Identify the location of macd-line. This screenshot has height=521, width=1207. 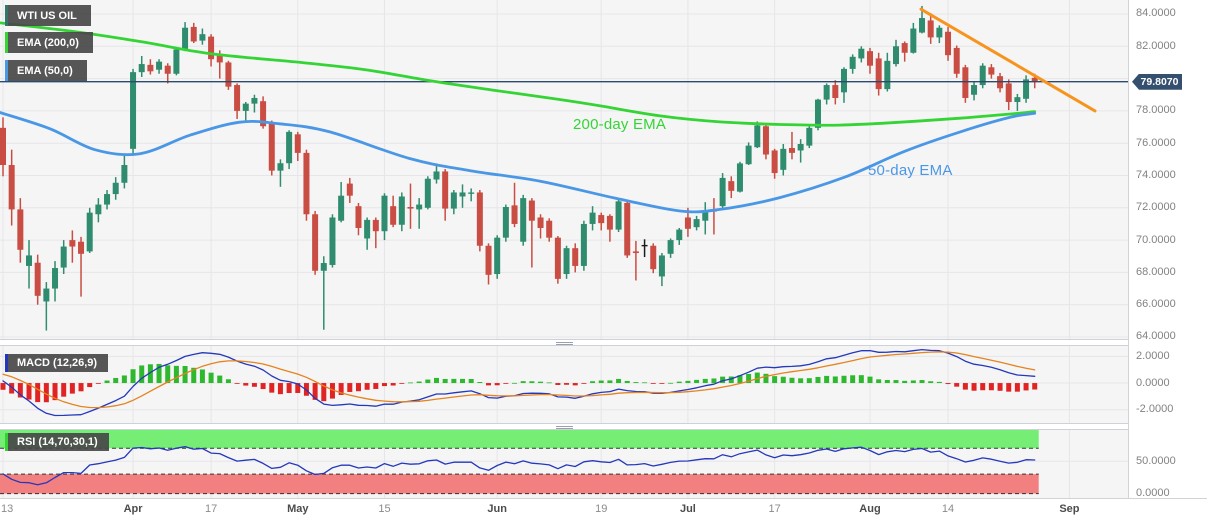
(519, 382).